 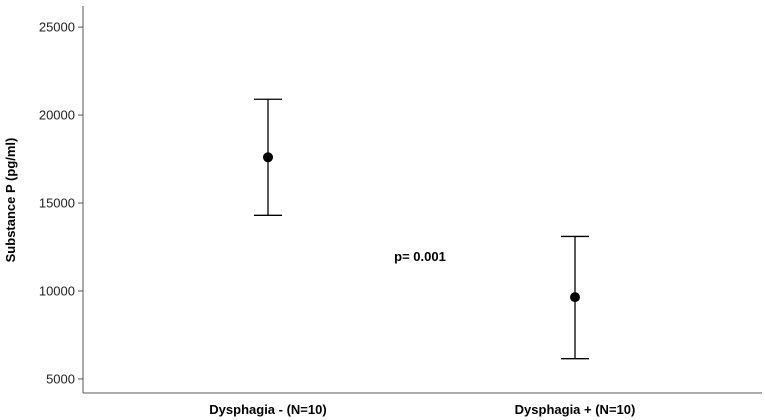 I want to click on y-tick-label: 20000, so click(x=57, y=115).